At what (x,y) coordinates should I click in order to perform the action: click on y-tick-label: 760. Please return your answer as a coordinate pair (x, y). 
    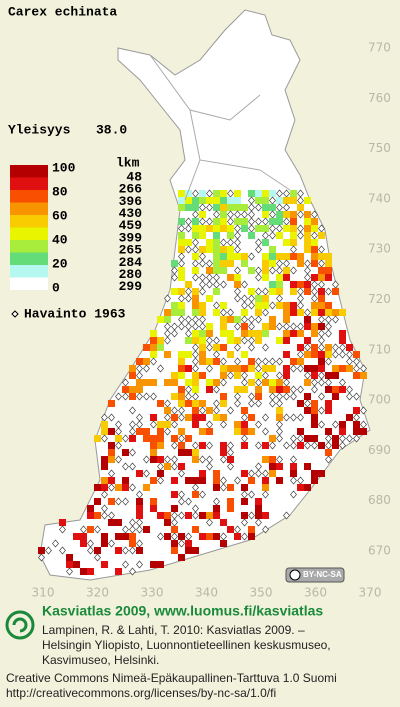
    Looking at the image, I should click on (379, 98).